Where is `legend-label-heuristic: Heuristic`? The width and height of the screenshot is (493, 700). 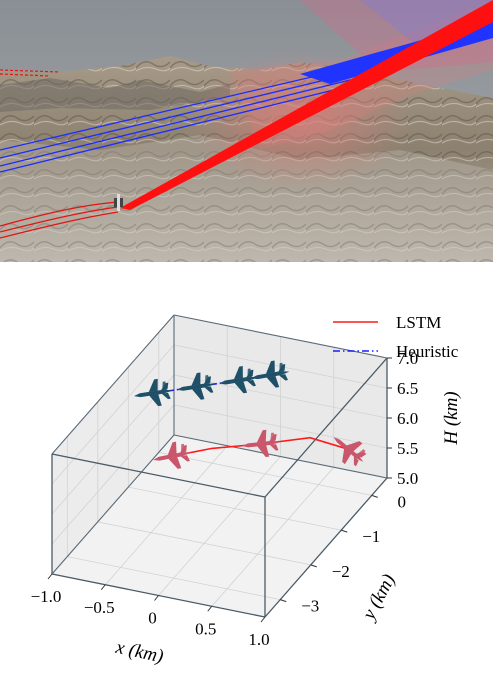 legend-label-heuristic: Heuristic is located at coordinates (427, 351).